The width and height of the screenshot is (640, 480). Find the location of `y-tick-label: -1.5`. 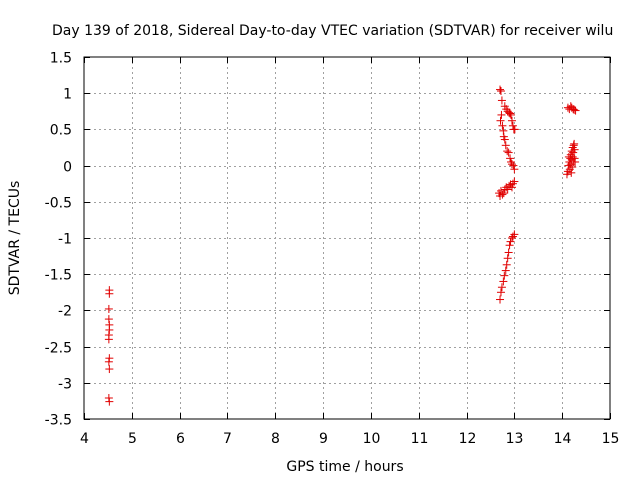

y-tick-label: -1.5 is located at coordinates (58, 276).